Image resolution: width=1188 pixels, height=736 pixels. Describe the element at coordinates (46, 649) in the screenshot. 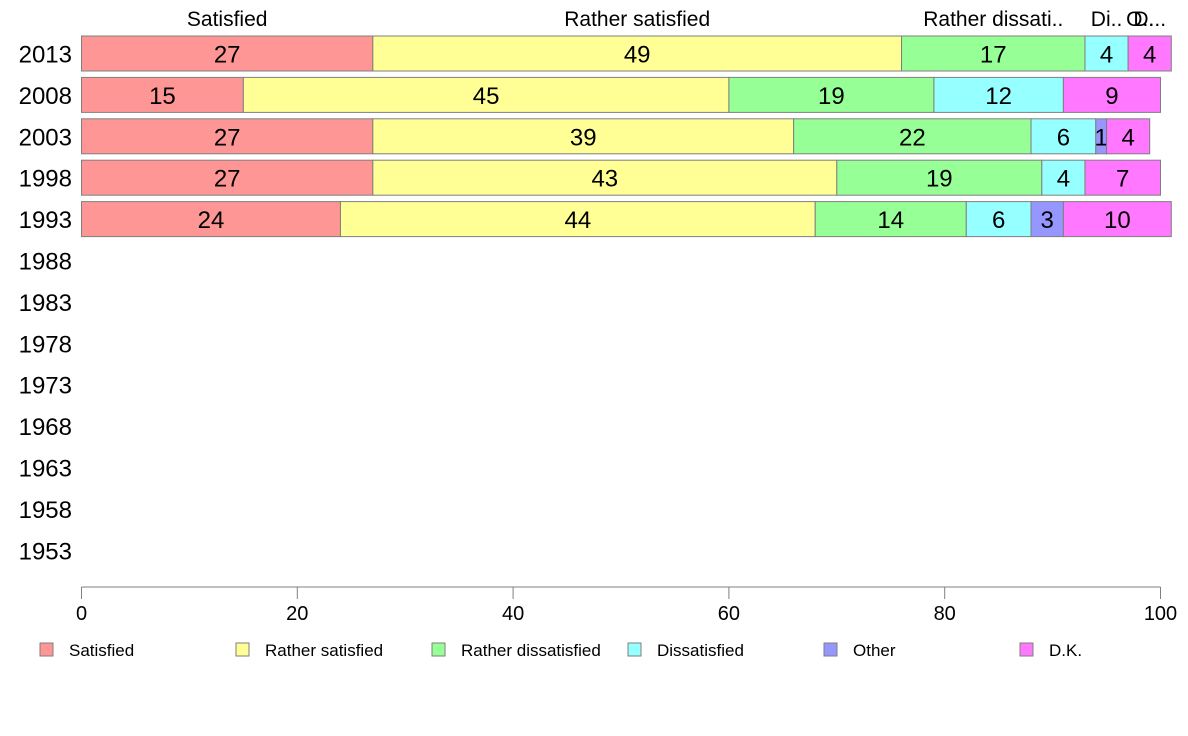

I see `legend-swatch-satisfied` at that location.